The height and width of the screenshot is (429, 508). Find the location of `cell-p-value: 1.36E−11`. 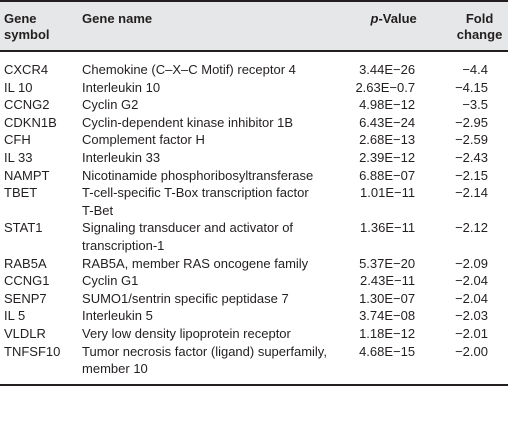

cell-p-value: 1.36E−11 is located at coordinates (388, 228).